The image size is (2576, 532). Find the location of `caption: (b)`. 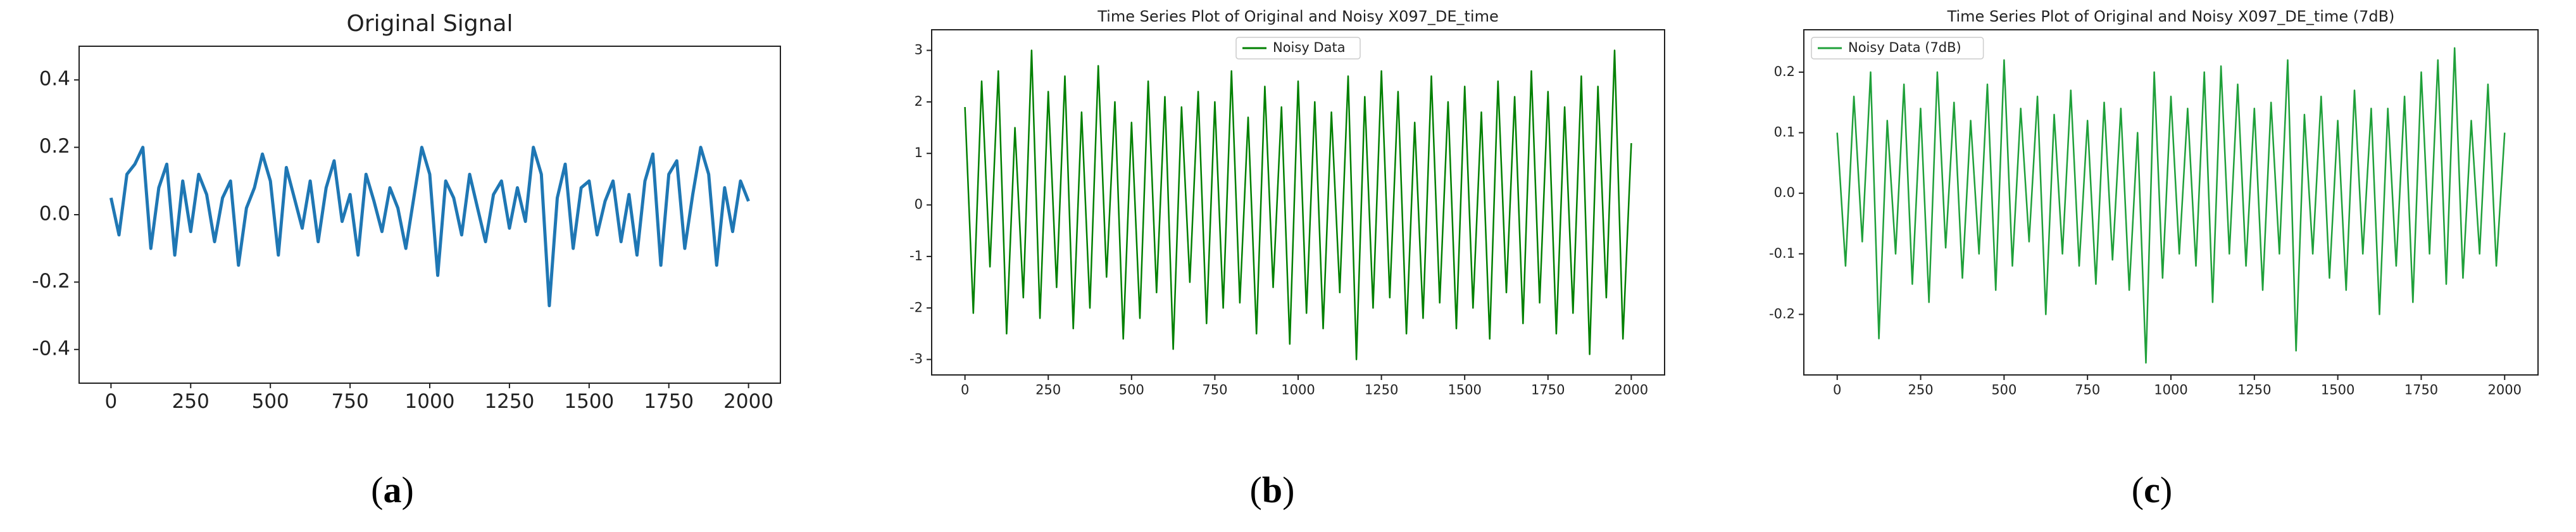

caption: (b) is located at coordinates (1272, 489).